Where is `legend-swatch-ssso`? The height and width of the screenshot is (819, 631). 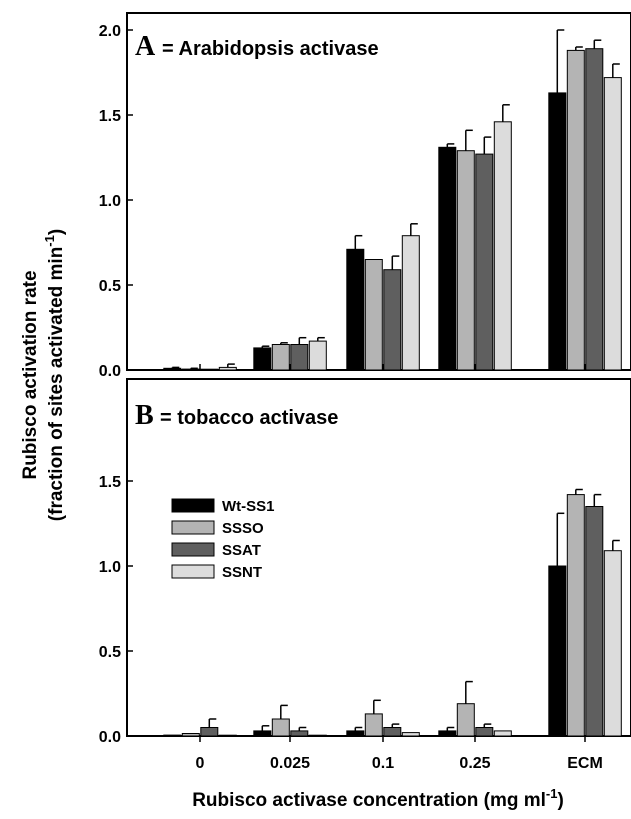
legend-swatch-ssso is located at coordinates (193, 527).